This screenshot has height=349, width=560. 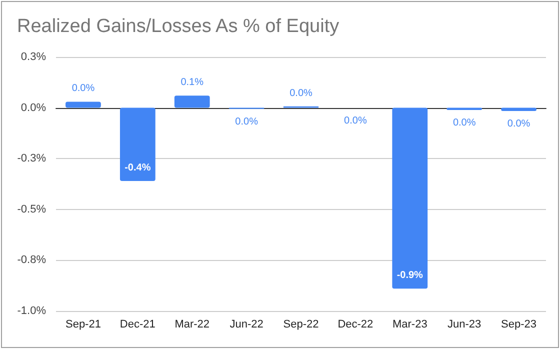 What do you see at coordinates (138, 324) in the screenshot?
I see `x-tick-label: Dec-21` at bounding box center [138, 324].